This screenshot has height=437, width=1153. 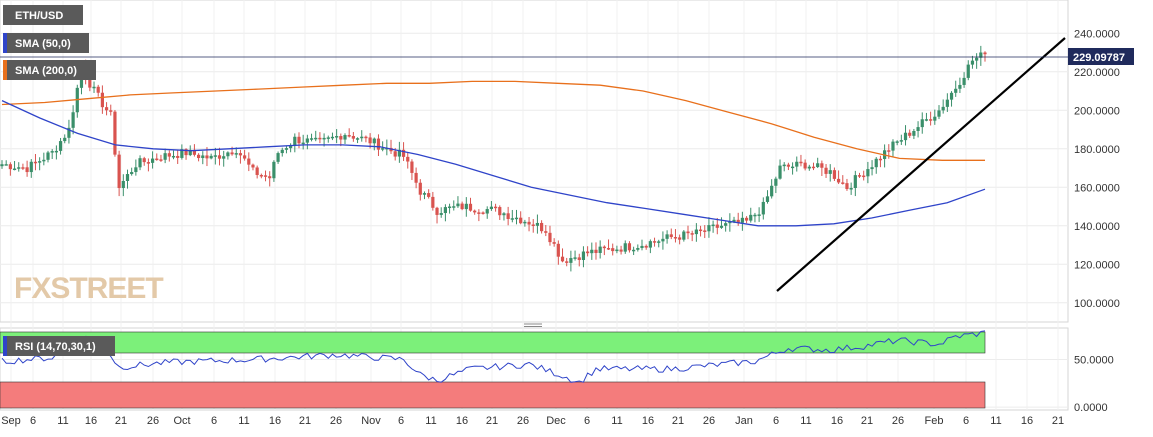 What do you see at coordinates (533, 325) in the screenshot?
I see `panel-resize-handle` at bounding box center [533, 325].